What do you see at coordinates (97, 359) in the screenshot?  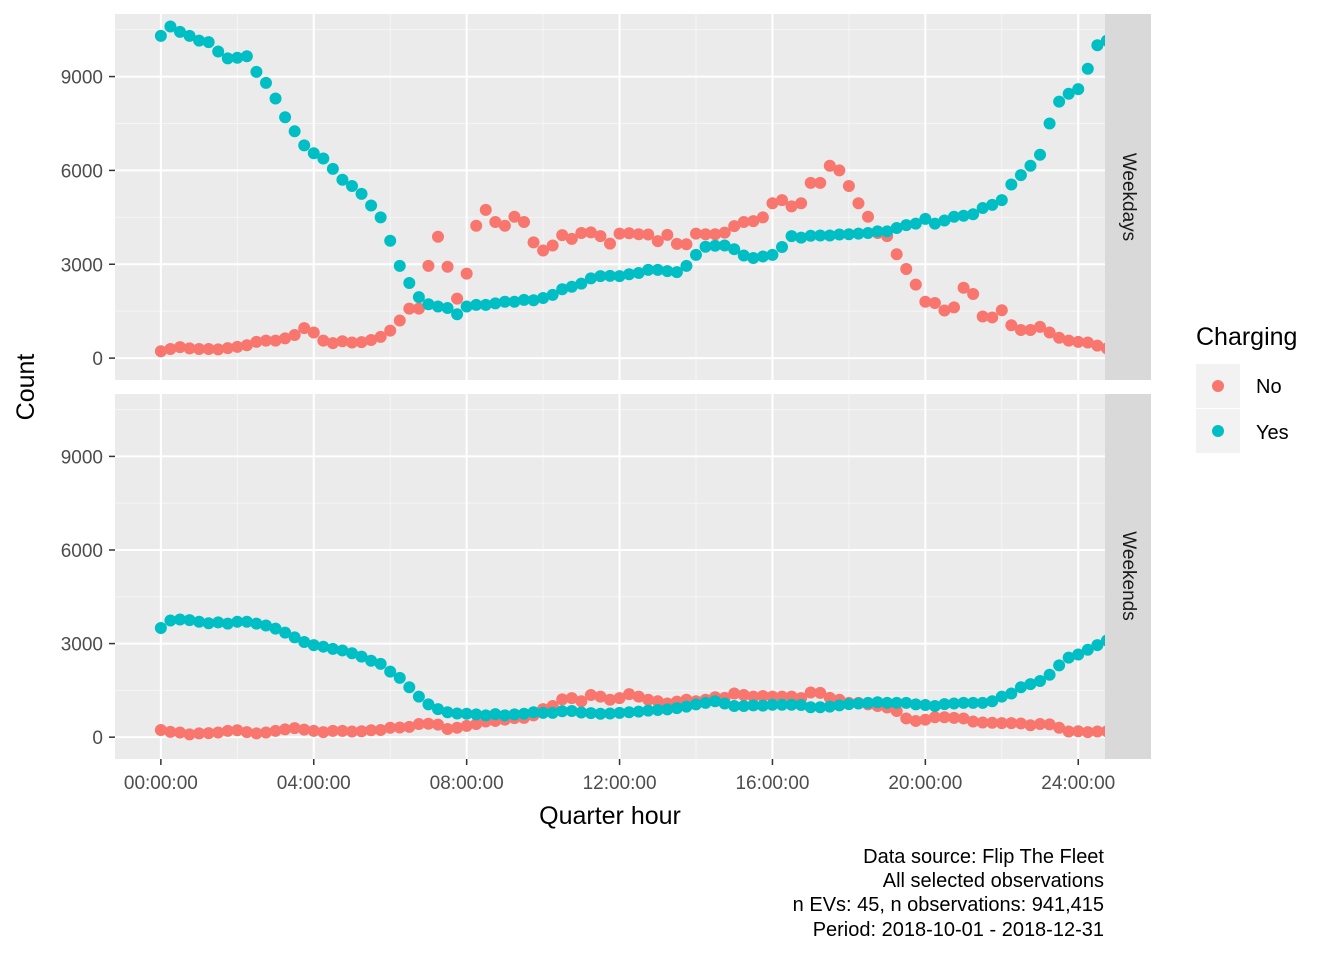 I see `y-tick-label: 0` at bounding box center [97, 359].